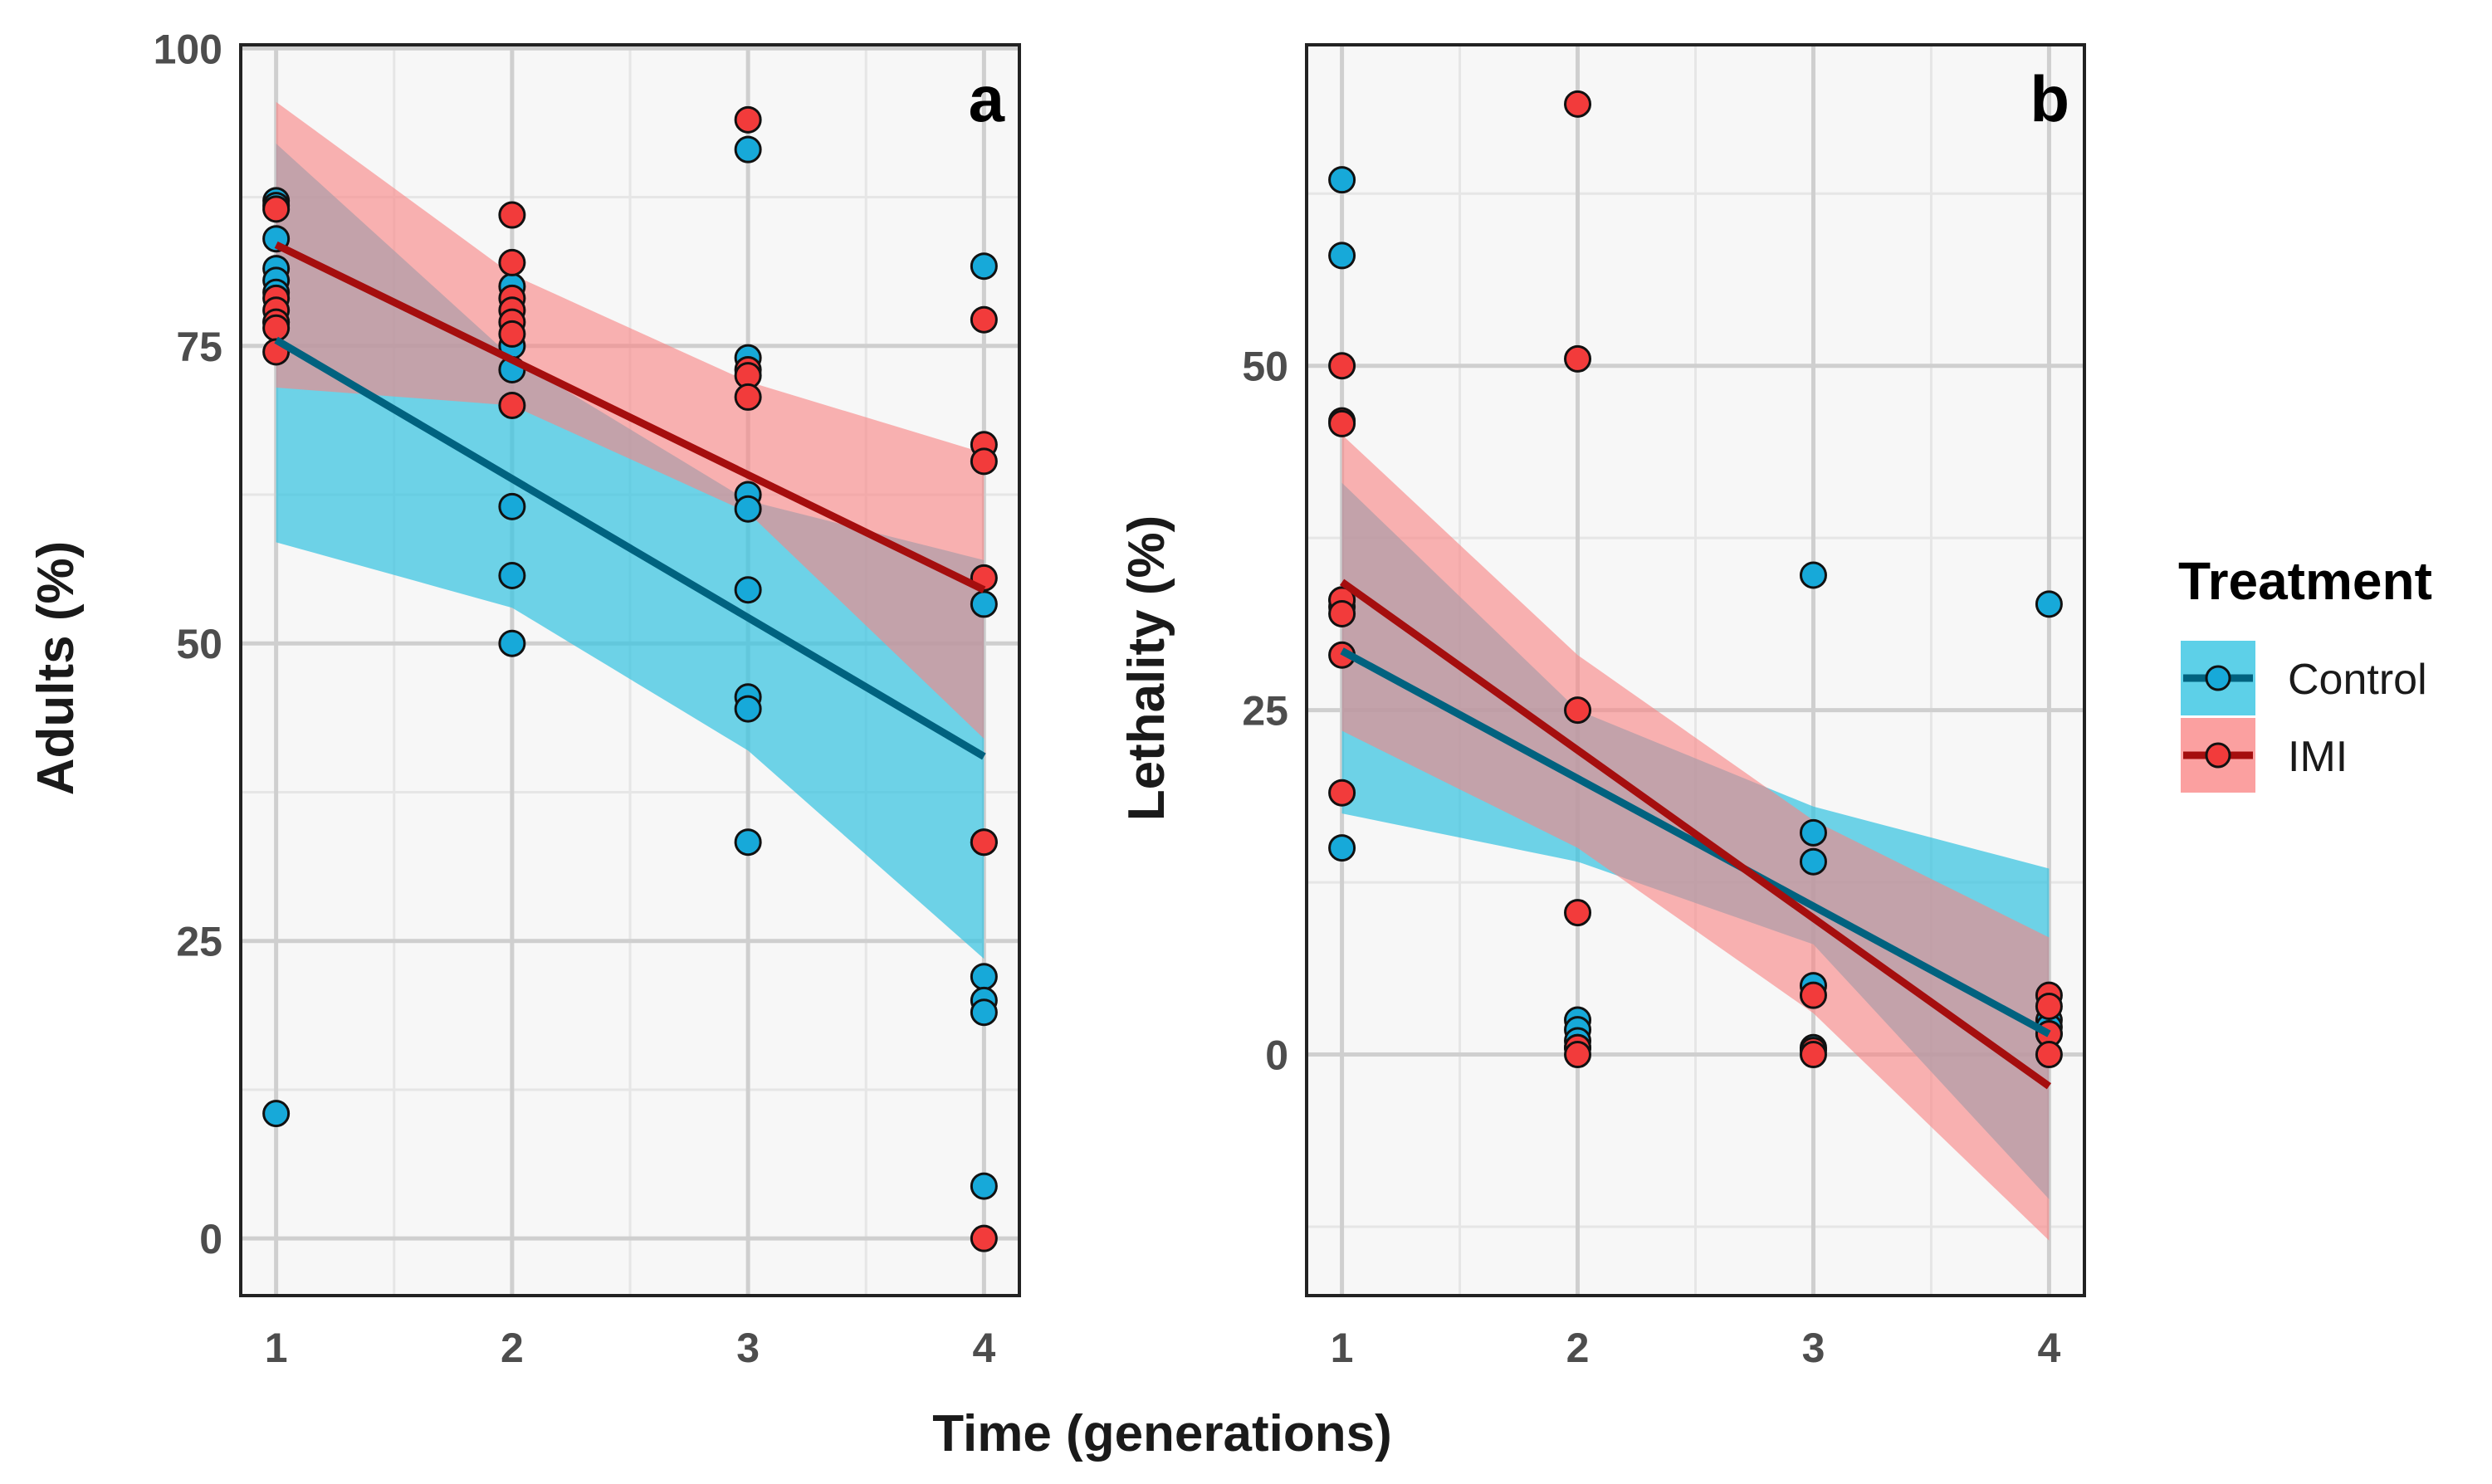  I want to click on legend: Treatment Control IMI, so click(2305, 672).